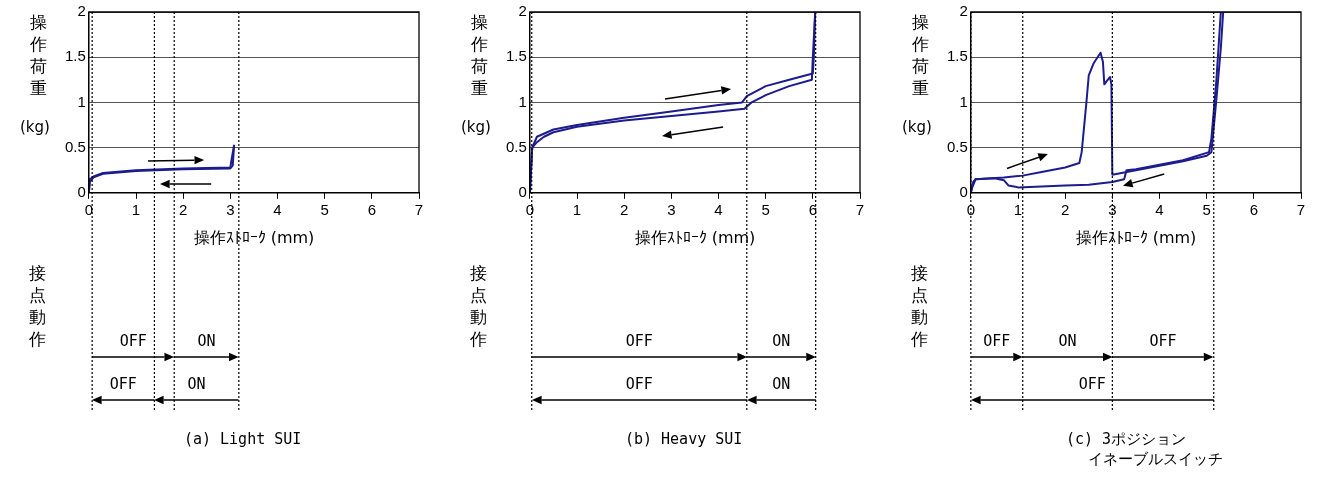  Describe the element at coordinates (242, 438) in the screenshot. I see `text: (a) Light SUI` at that location.